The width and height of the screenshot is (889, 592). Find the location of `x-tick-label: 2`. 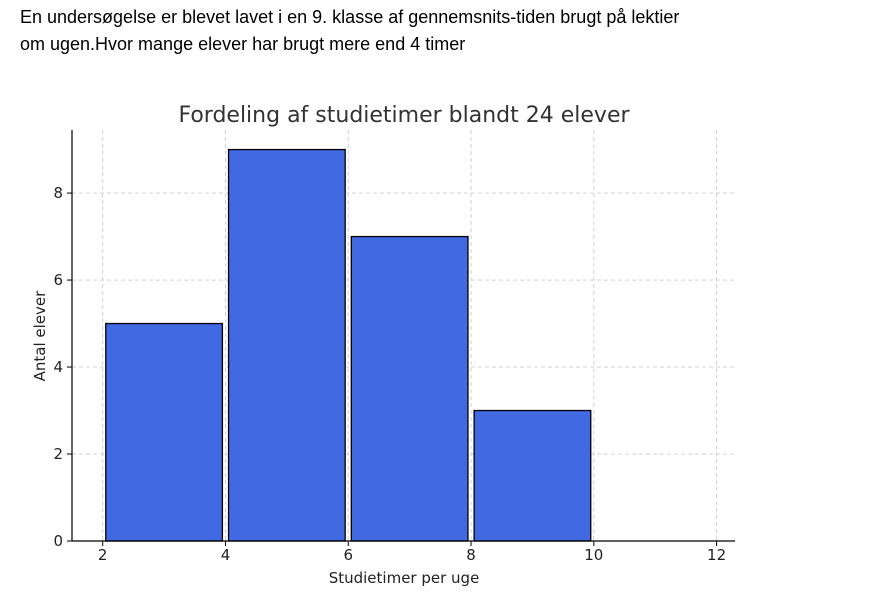

x-tick-label: 2 is located at coordinates (103, 555).